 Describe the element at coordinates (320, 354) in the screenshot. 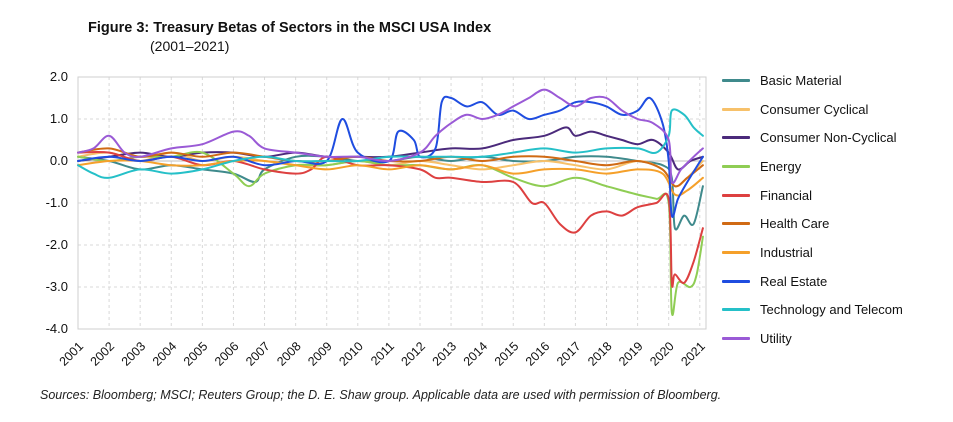

I see `x-tick-label: 2009` at that location.